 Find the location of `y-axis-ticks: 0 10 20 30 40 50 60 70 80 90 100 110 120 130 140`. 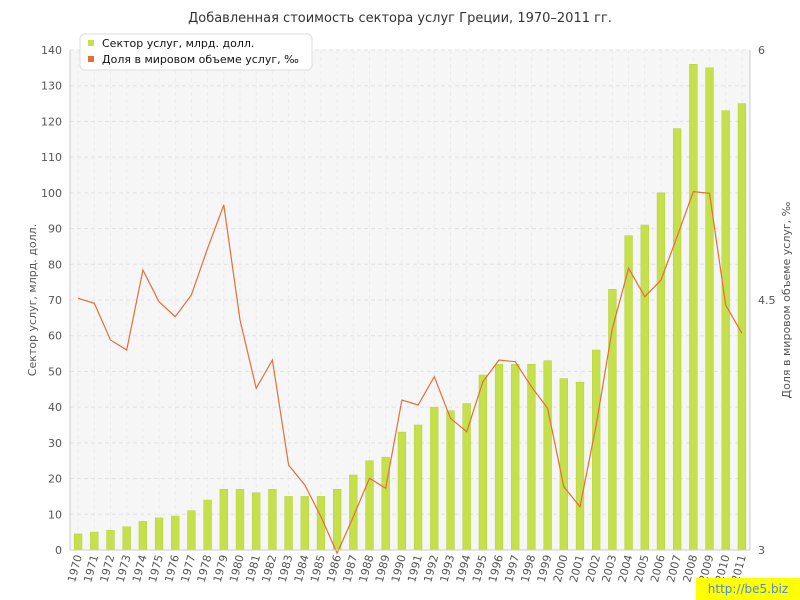

y-axis-ticks: 0 10 20 30 40 50 60 70 80 90 100 110 120 130 140 is located at coordinates (51, 300).